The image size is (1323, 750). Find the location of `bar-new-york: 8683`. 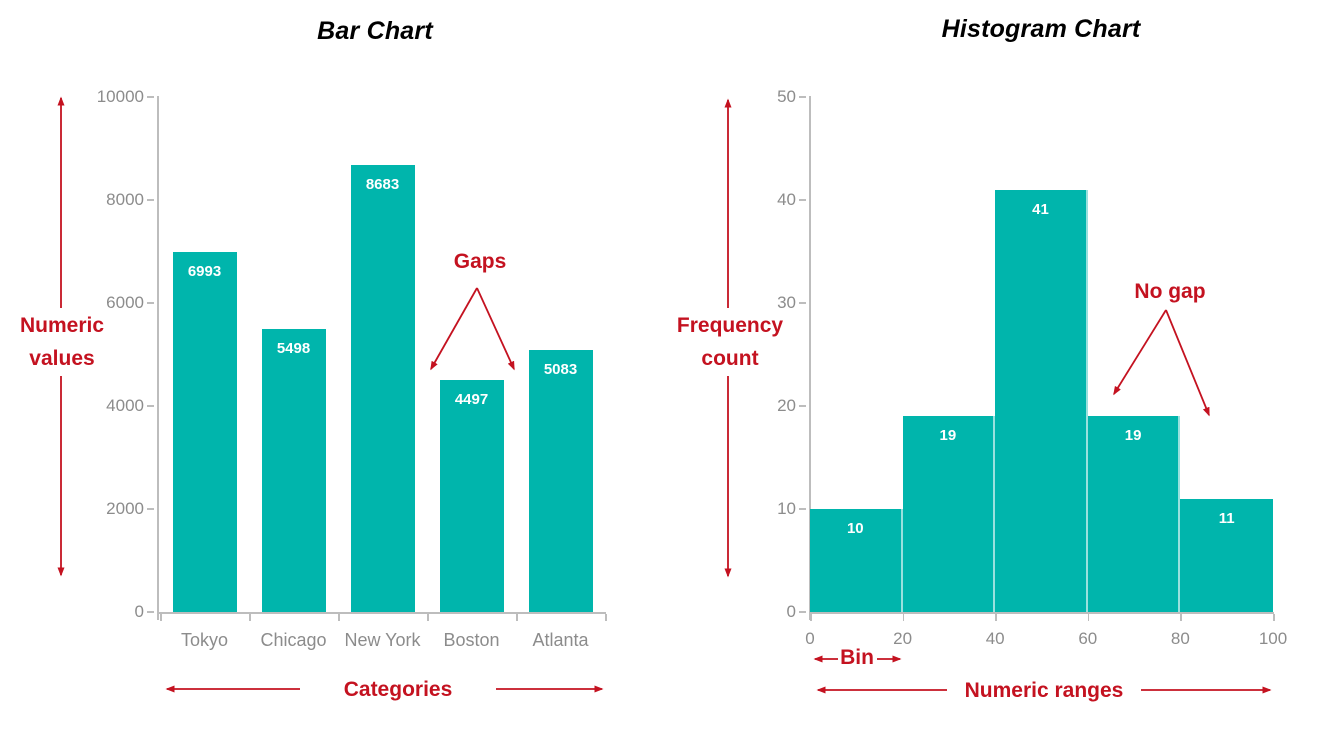

bar-new-york: 8683 is located at coordinates (382, 388).